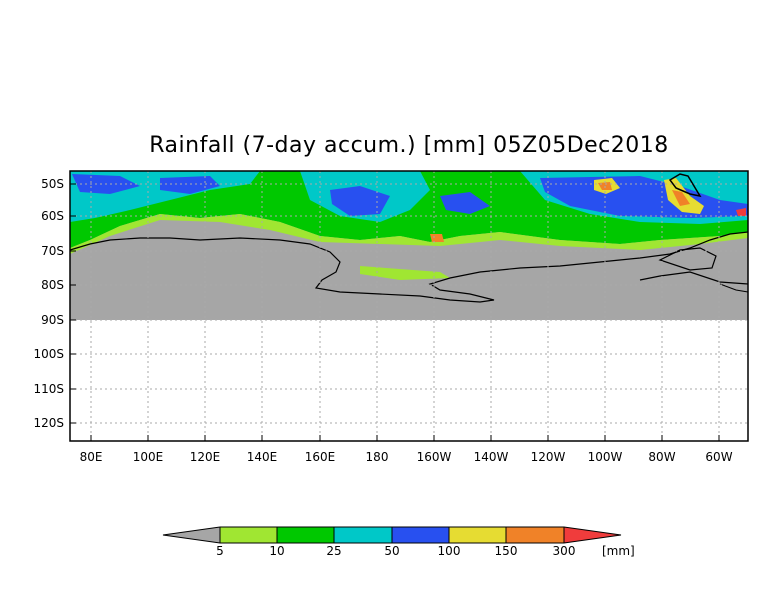 The height and width of the screenshot is (612, 784). Describe the element at coordinates (191, 535) in the screenshot. I see `legend-left-triangle` at that location.